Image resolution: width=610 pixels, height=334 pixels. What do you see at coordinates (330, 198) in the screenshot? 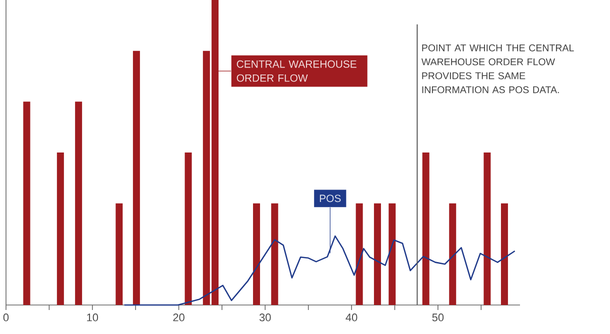
I see `text: POS` at bounding box center [330, 198].